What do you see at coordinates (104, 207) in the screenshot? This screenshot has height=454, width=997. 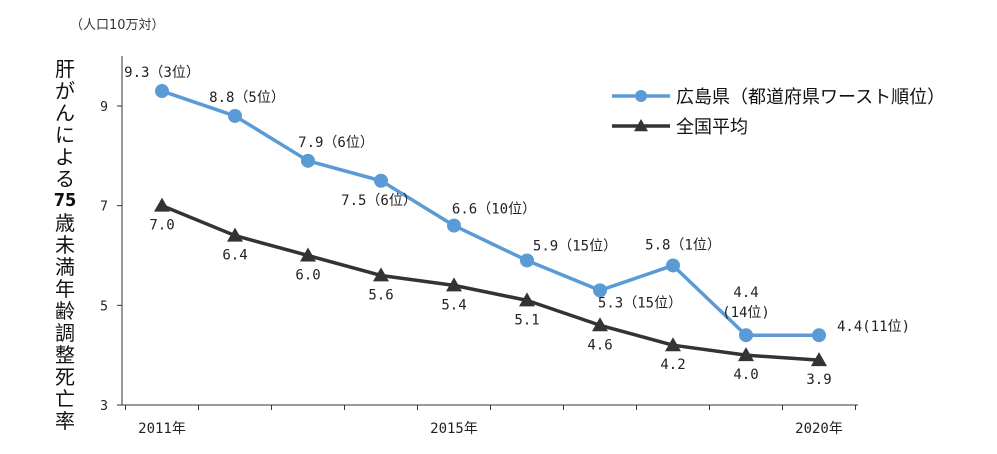 I see `y-tick-label: 7` at bounding box center [104, 207].